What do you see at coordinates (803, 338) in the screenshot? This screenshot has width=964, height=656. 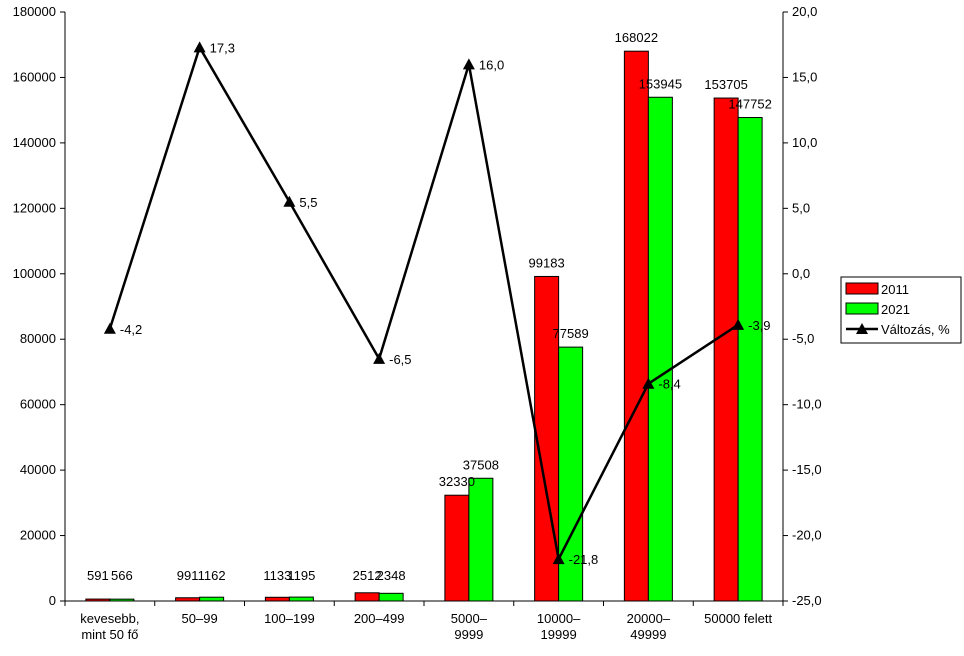 I see `right-y-tick-label: -5,0` at bounding box center [803, 338].